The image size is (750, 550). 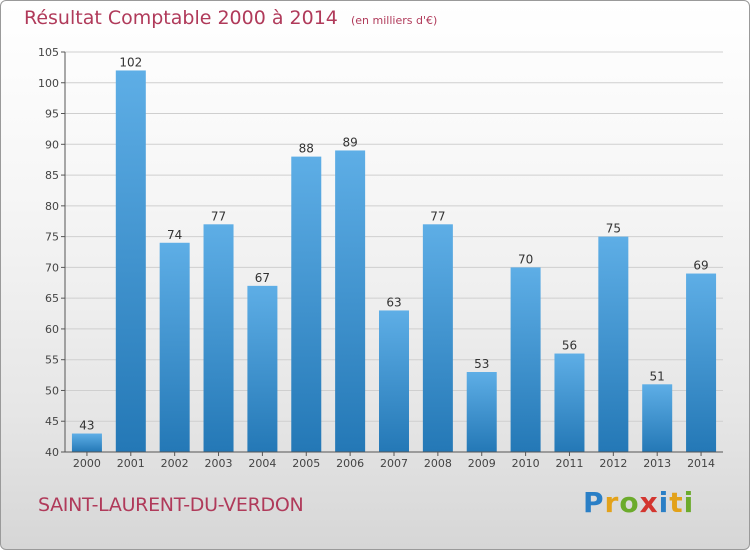 I want to click on logo-letter: t, so click(x=676, y=502).